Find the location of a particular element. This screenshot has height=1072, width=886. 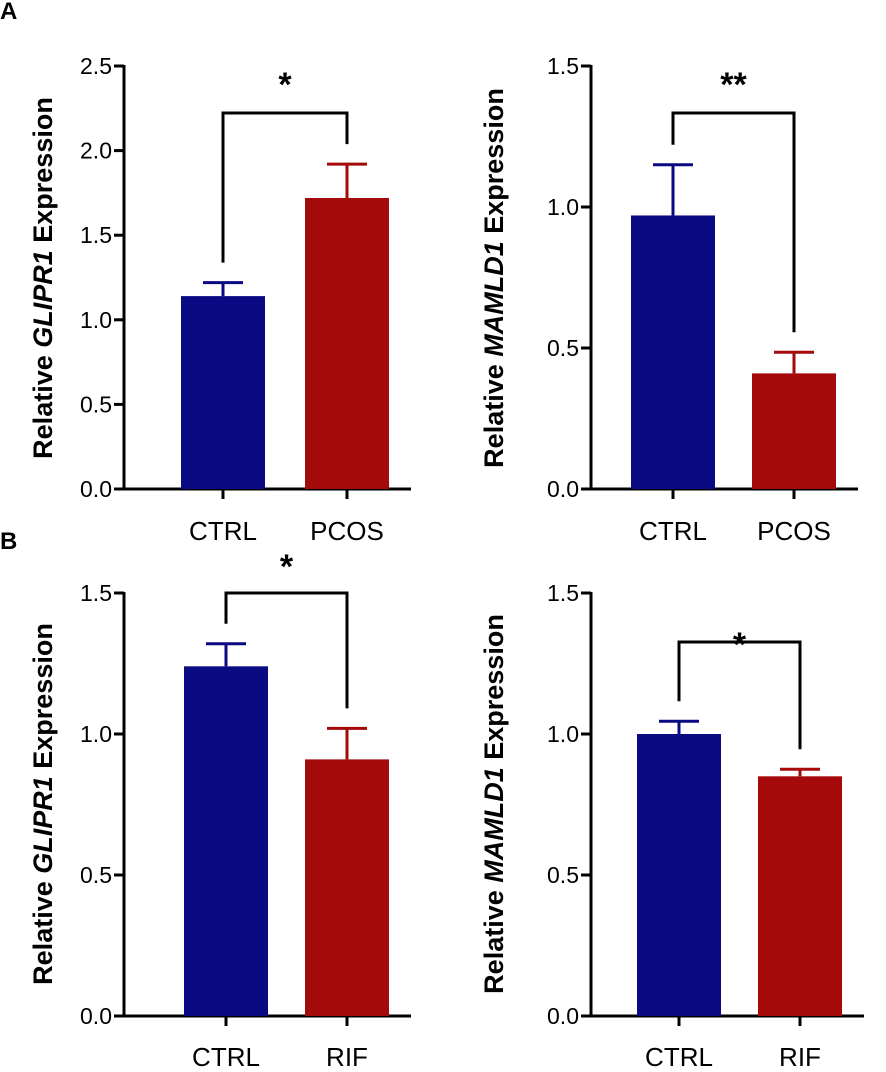

panel-letter-a: A is located at coordinates (9, 12).